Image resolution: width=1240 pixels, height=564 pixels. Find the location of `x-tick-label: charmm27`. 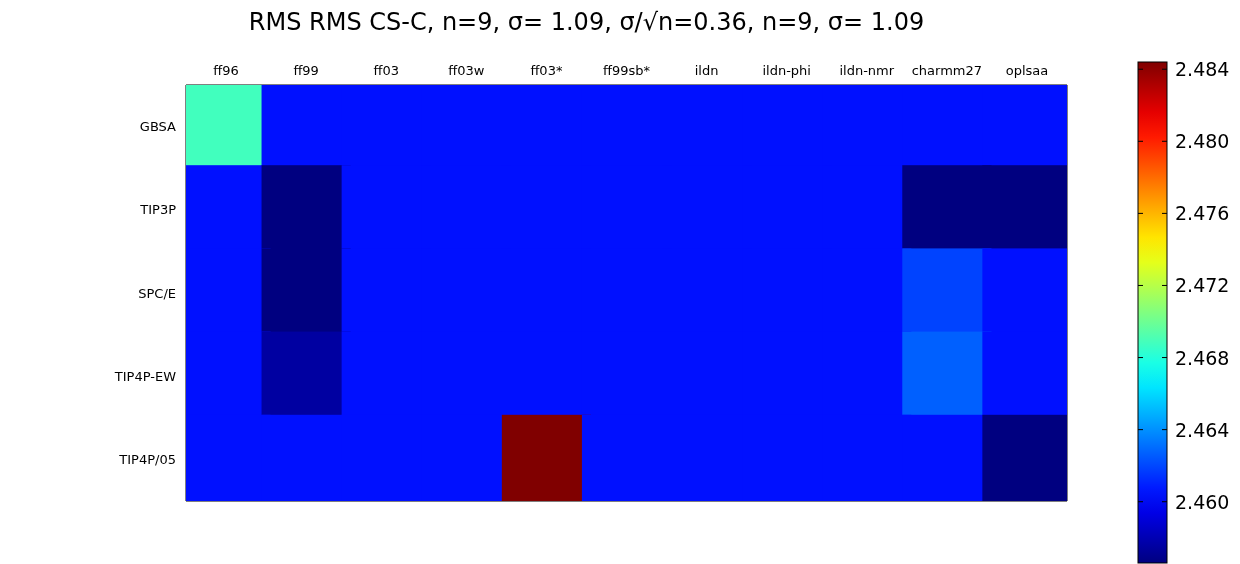

x-tick-label: charmm27 is located at coordinates (947, 70).